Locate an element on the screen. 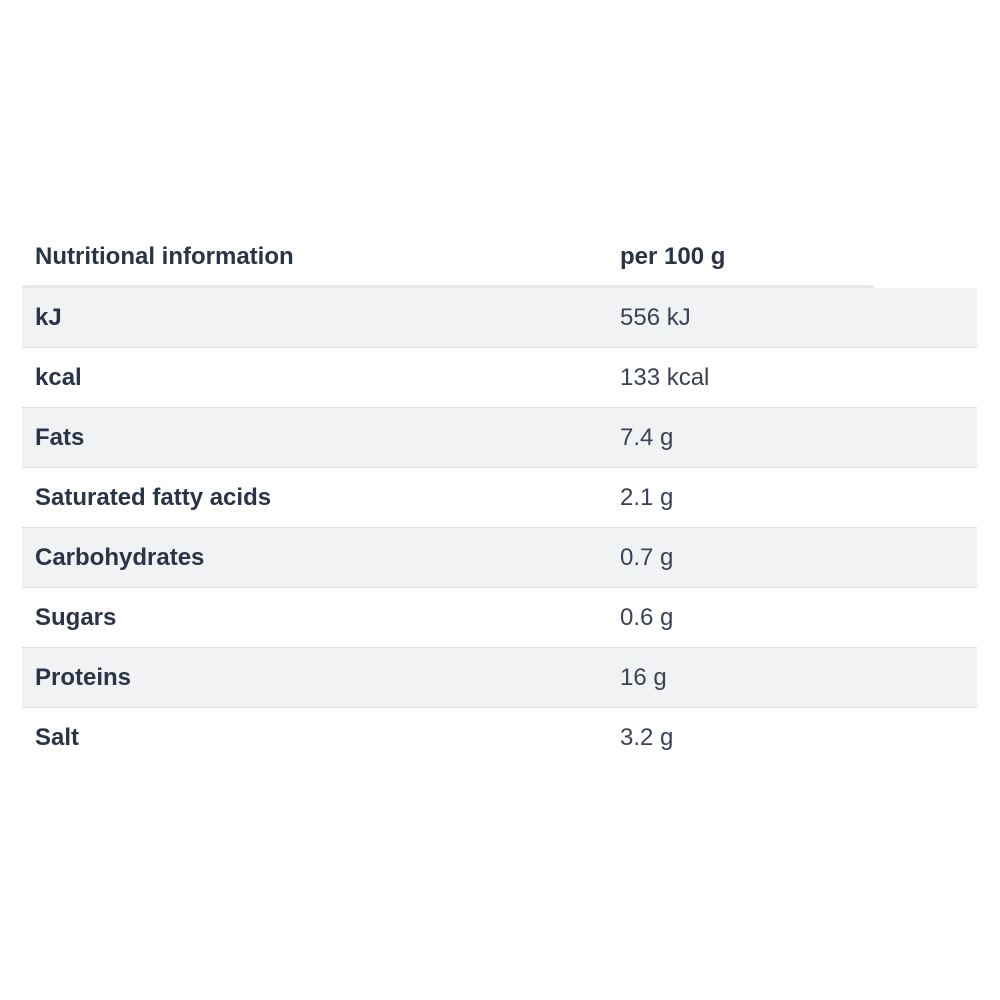 Image resolution: width=1000 pixels, height=1000 pixels. row-label: Saturated fatty acids is located at coordinates (153, 497).